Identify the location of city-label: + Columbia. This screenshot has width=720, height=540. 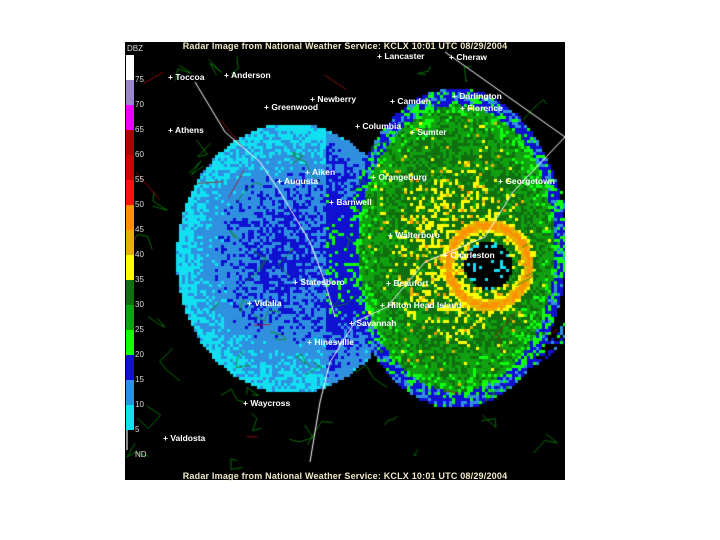
(378, 126).